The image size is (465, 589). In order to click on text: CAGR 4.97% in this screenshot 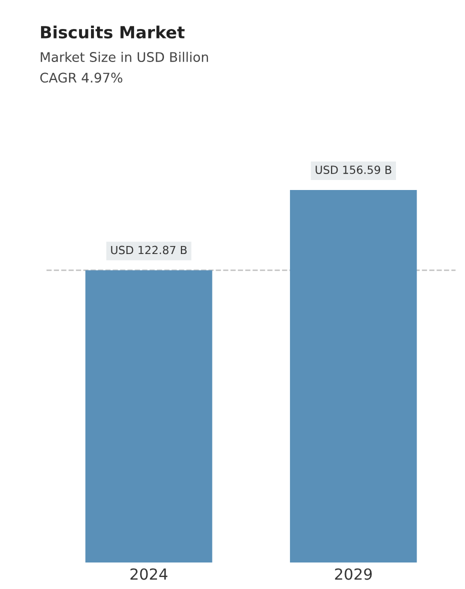, I will do `click(81, 77)`.